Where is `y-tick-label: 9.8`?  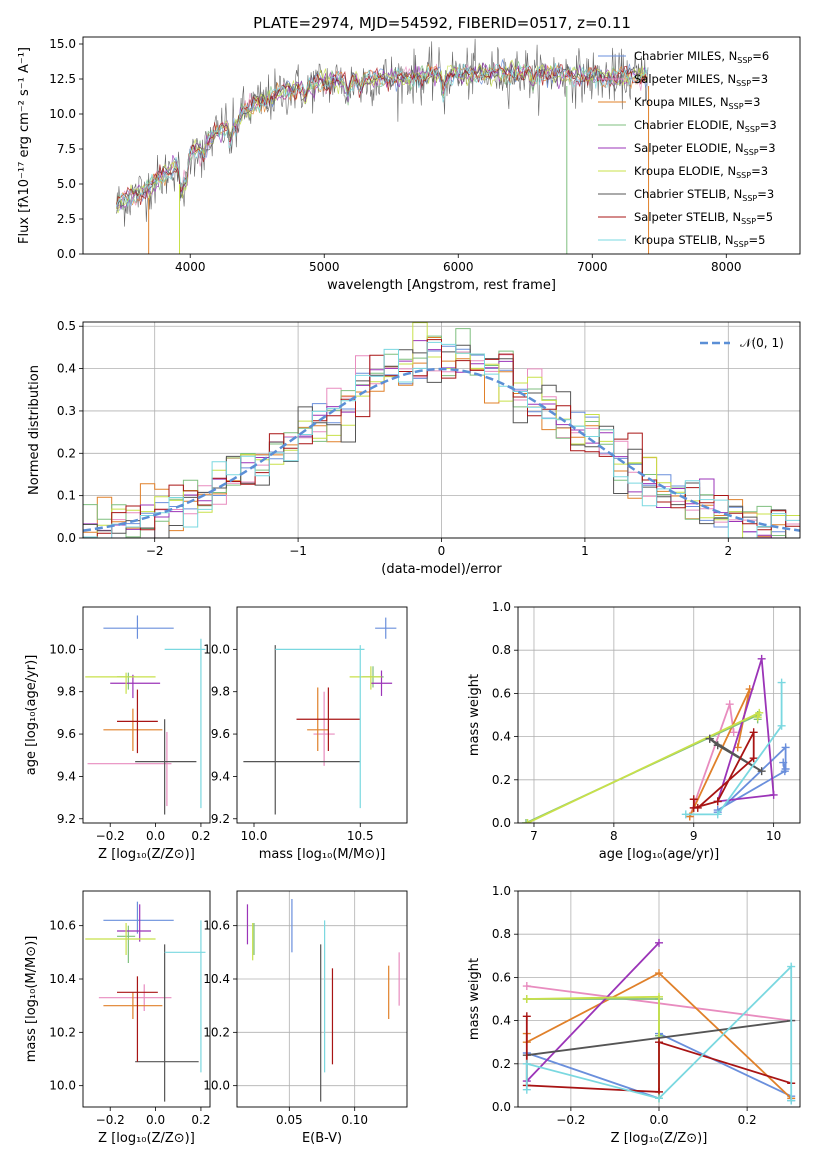 y-tick-label: 9.8 is located at coordinates (66, 692).